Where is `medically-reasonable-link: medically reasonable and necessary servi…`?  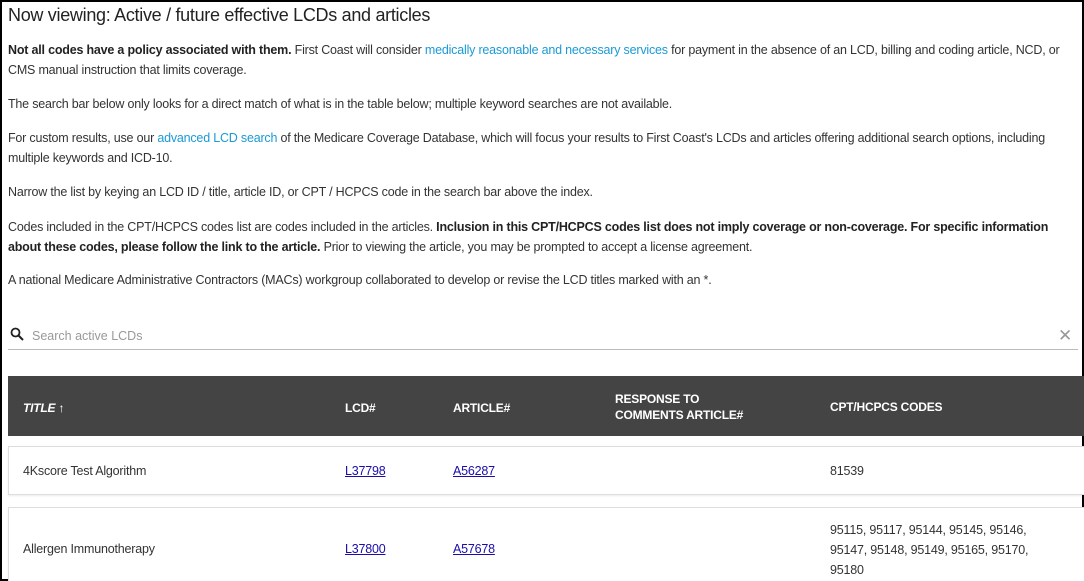 medically-reasonable-link: medically reasonable and necessary servi… is located at coordinates (546, 50).